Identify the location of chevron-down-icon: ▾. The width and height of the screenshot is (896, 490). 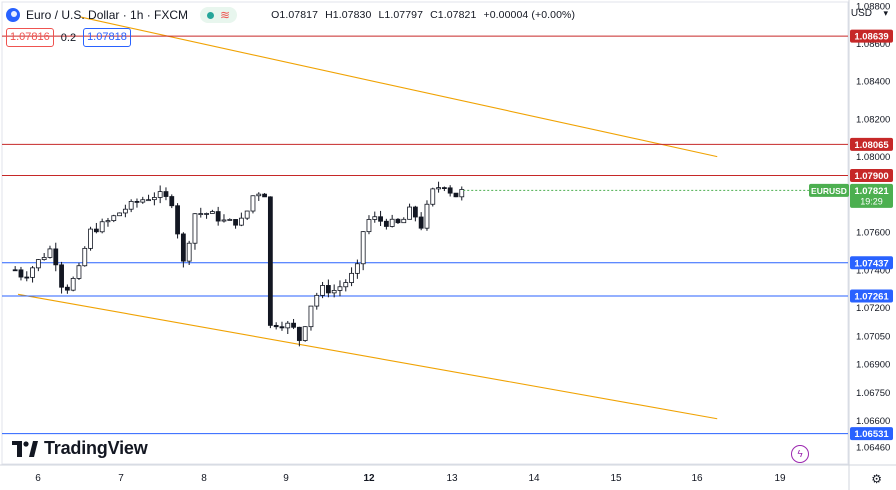
(885, 13).